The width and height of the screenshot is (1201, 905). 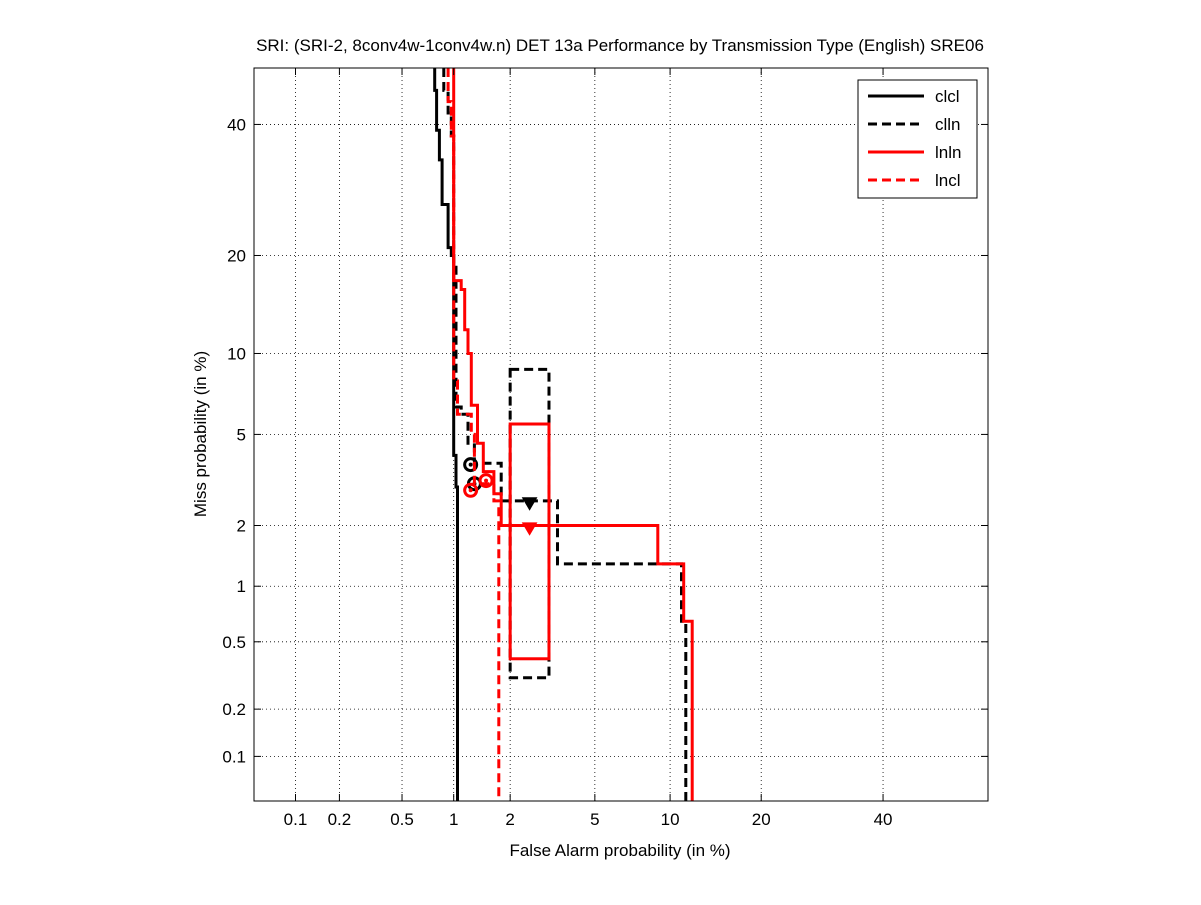 I want to click on x-axis-label: False Alarm probability (in %), so click(x=619, y=850).